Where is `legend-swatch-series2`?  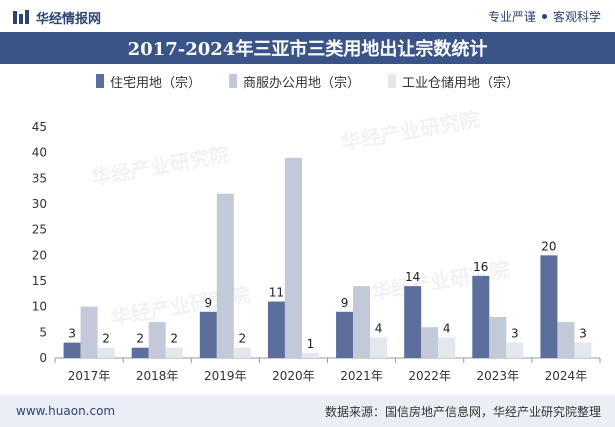 legend-swatch-series2 is located at coordinates (232, 81).